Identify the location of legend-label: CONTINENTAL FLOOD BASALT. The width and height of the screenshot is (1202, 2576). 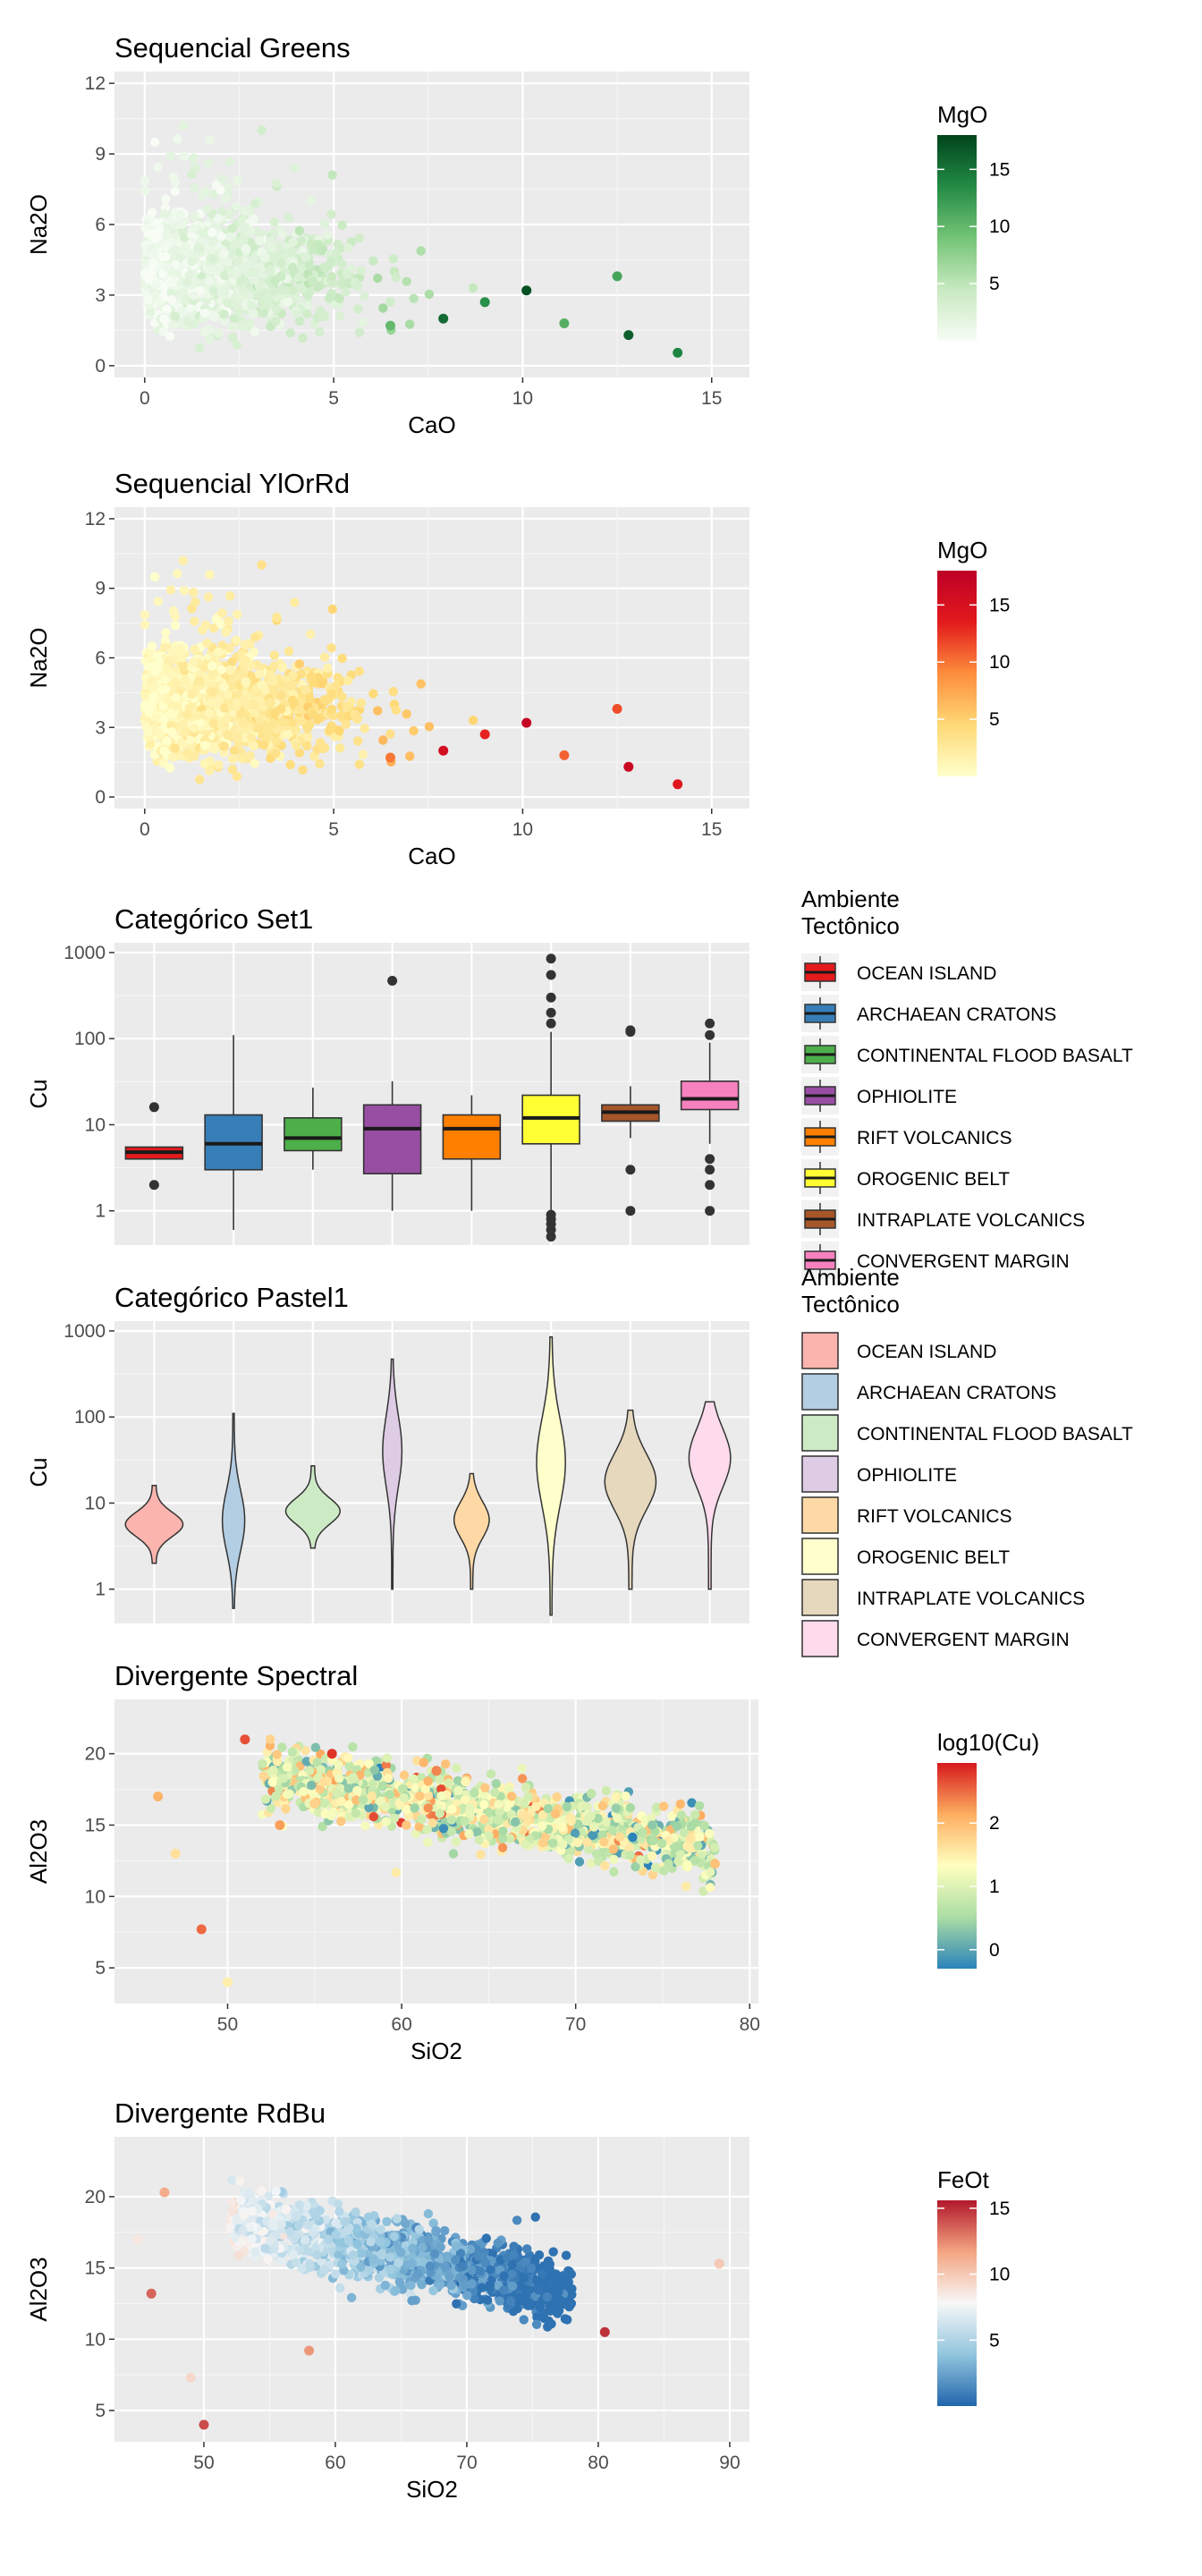
(995, 1434).